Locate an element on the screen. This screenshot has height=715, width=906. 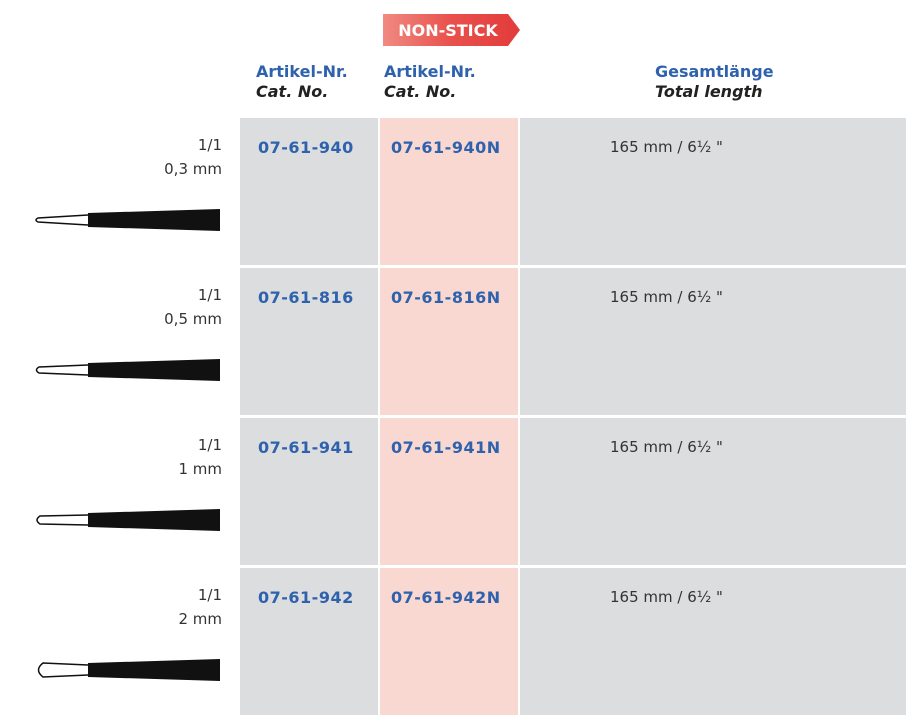
column-header: Gesamtlänge Total length is located at coordinates (714, 82).